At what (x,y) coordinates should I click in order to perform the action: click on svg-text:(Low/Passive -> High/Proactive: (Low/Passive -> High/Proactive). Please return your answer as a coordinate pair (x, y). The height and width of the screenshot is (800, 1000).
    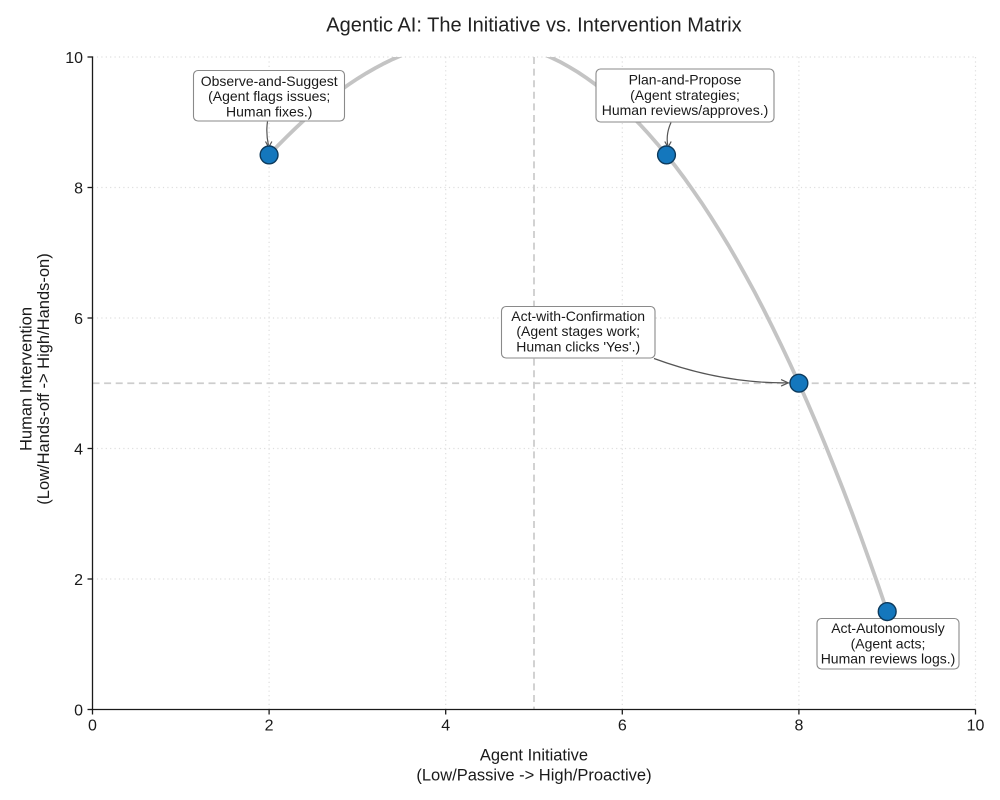
    Looking at the image, I should click on (533, 775).